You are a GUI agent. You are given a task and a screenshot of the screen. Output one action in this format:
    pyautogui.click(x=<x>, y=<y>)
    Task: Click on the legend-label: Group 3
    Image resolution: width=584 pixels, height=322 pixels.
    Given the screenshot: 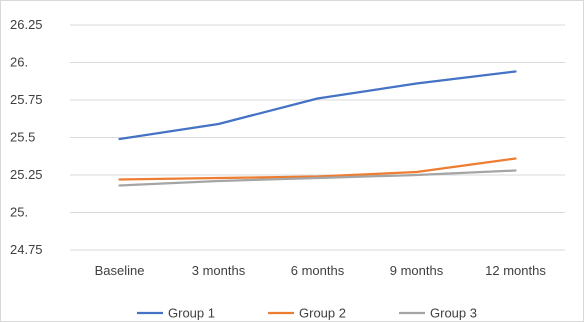 What is the action you would take?
    pyautogui.click(x=453, y=313)
    